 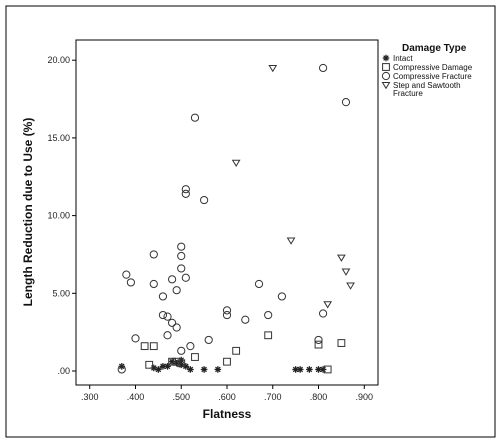 I want to click on legend-marker-asterisk, so click(x=386, y=58).